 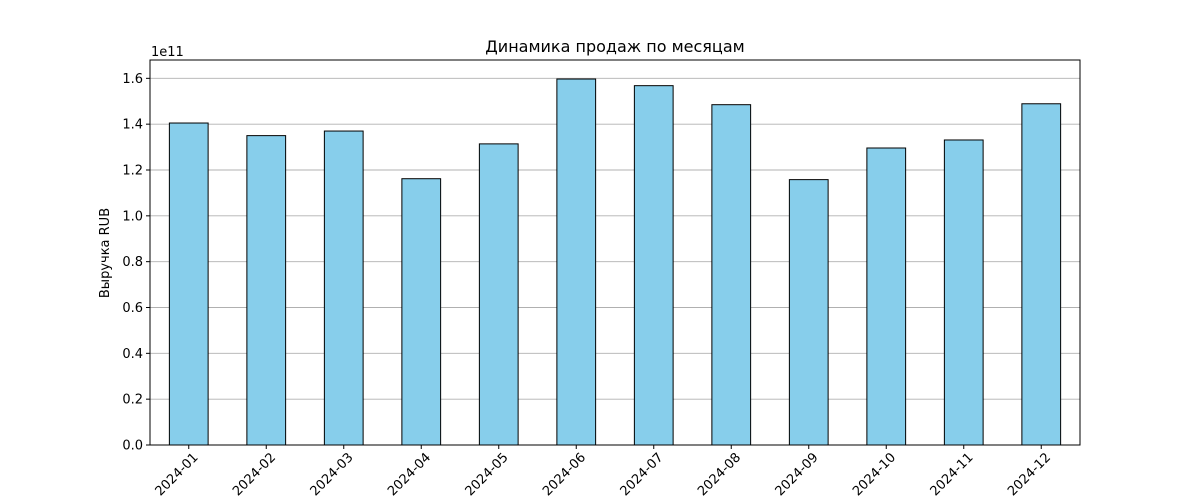 What do you see at coordinates (132, 400) in the screenshot?
I see `y-tick-label: 0.2` at bounding box center [132, 400].